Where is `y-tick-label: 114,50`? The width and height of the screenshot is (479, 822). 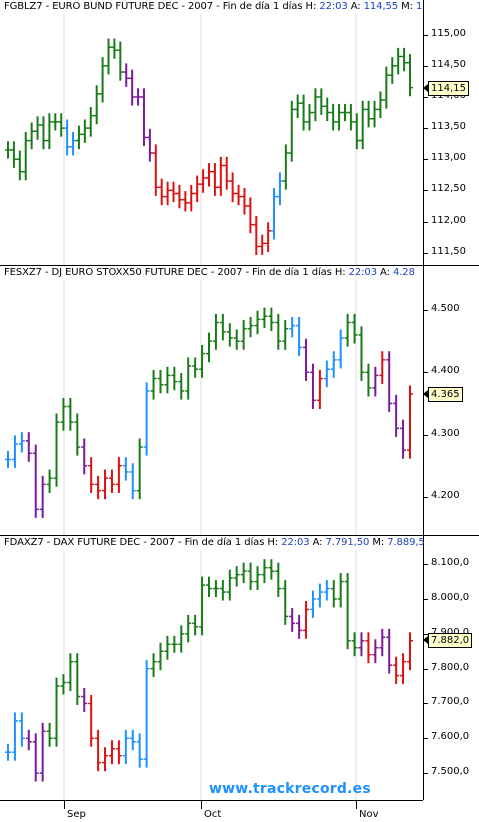
y-tick-label: 114,50 is located at coordinates (448, 64).